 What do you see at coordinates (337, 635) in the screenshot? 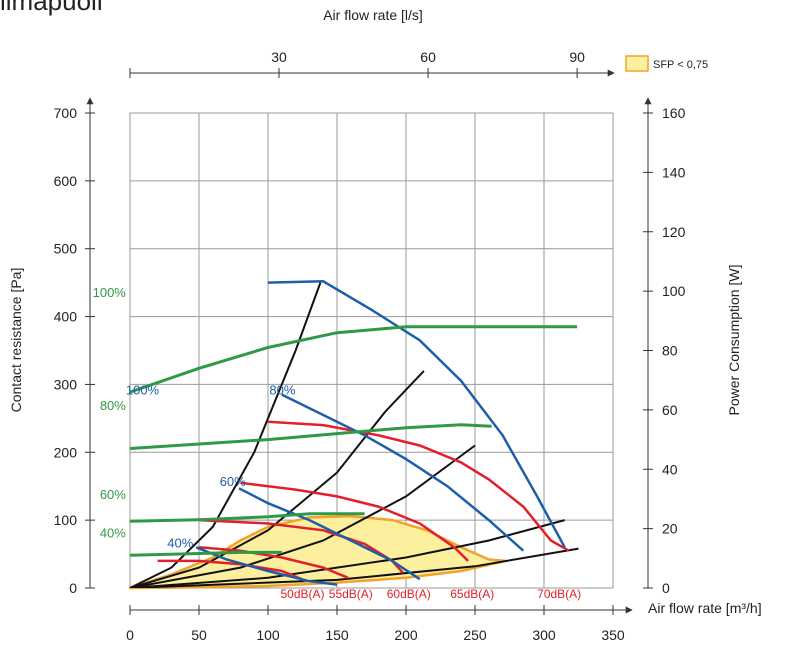
I see `x-tick-label: 150` at bounding box center [337, 635].